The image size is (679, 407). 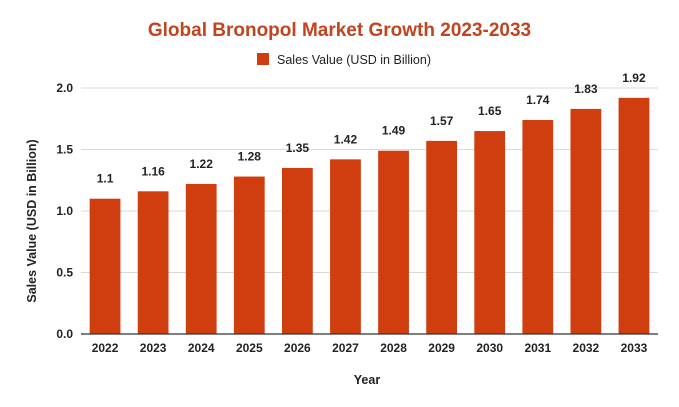 I want to click on data-label-2029: 1.57, so click(x=442, y=121).